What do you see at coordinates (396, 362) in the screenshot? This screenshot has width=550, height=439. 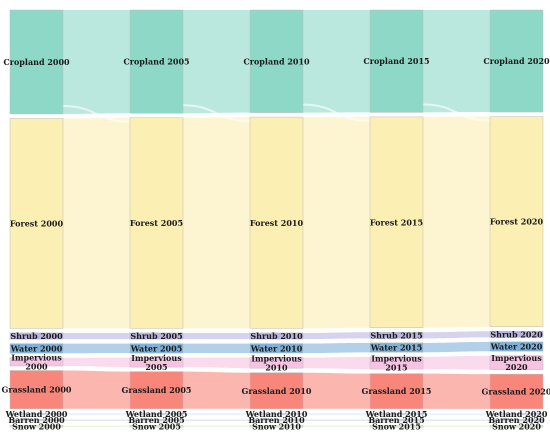 I see `label-impervious-2015: Impervious 2015` at bounding box center [396, 362].